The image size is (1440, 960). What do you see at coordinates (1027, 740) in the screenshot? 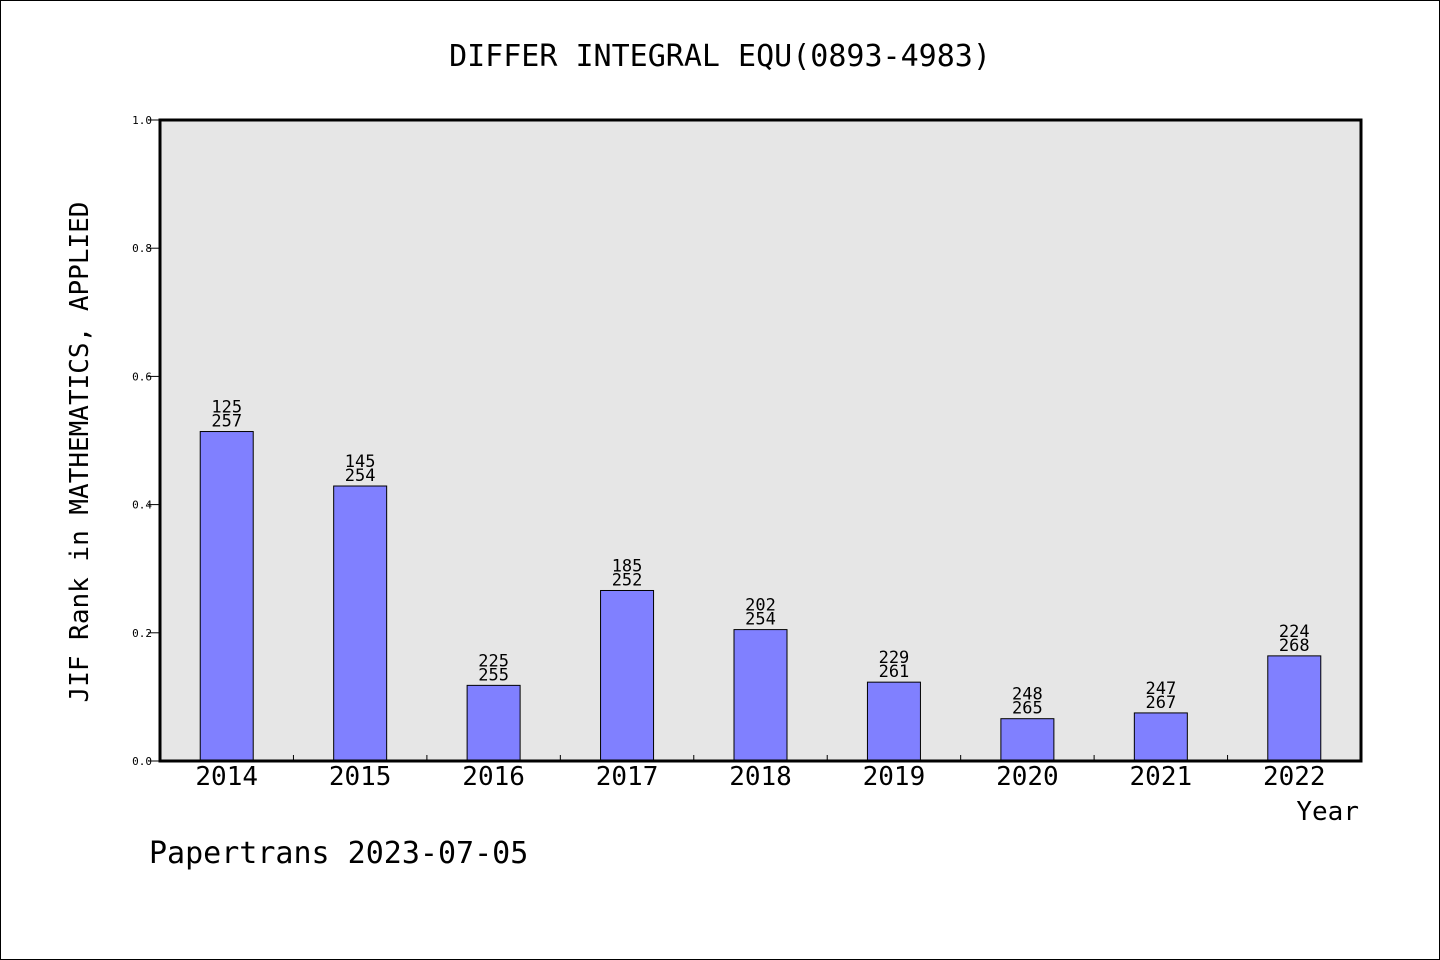
I see `bar-2020` at bounding box center [1027, 740].